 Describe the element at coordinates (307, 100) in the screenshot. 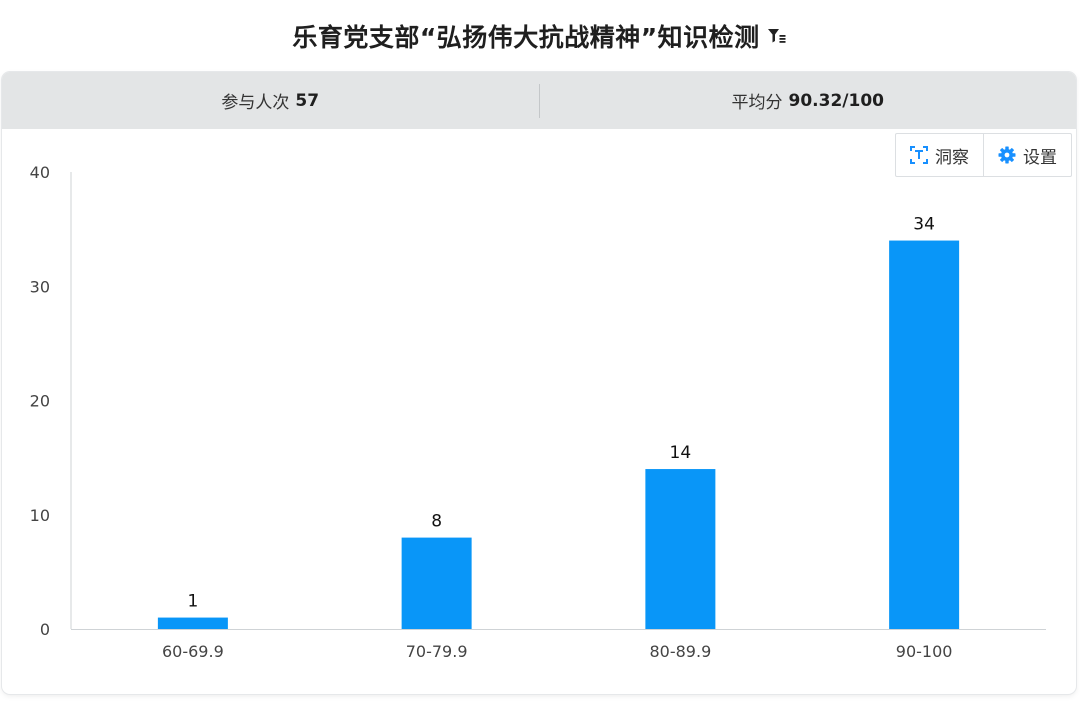

I see `participants-value: 57` at that location.